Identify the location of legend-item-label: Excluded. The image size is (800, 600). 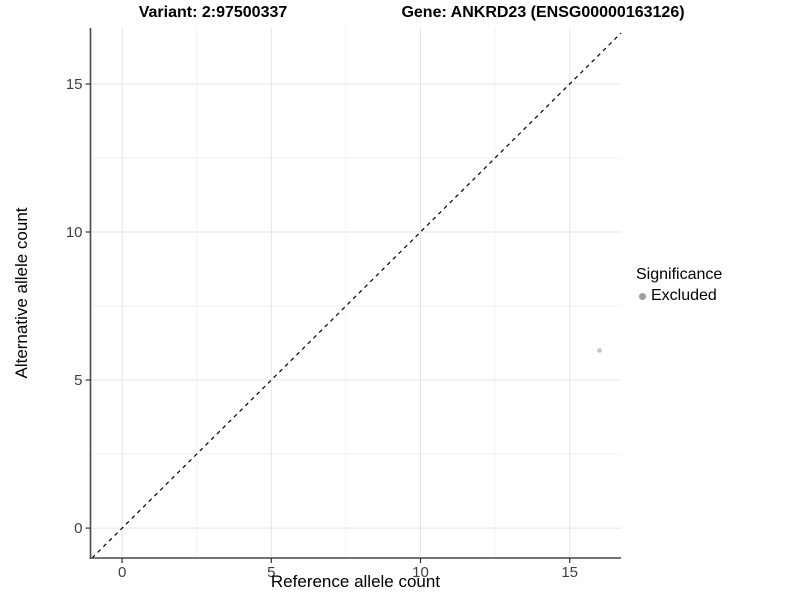
(684, 295).